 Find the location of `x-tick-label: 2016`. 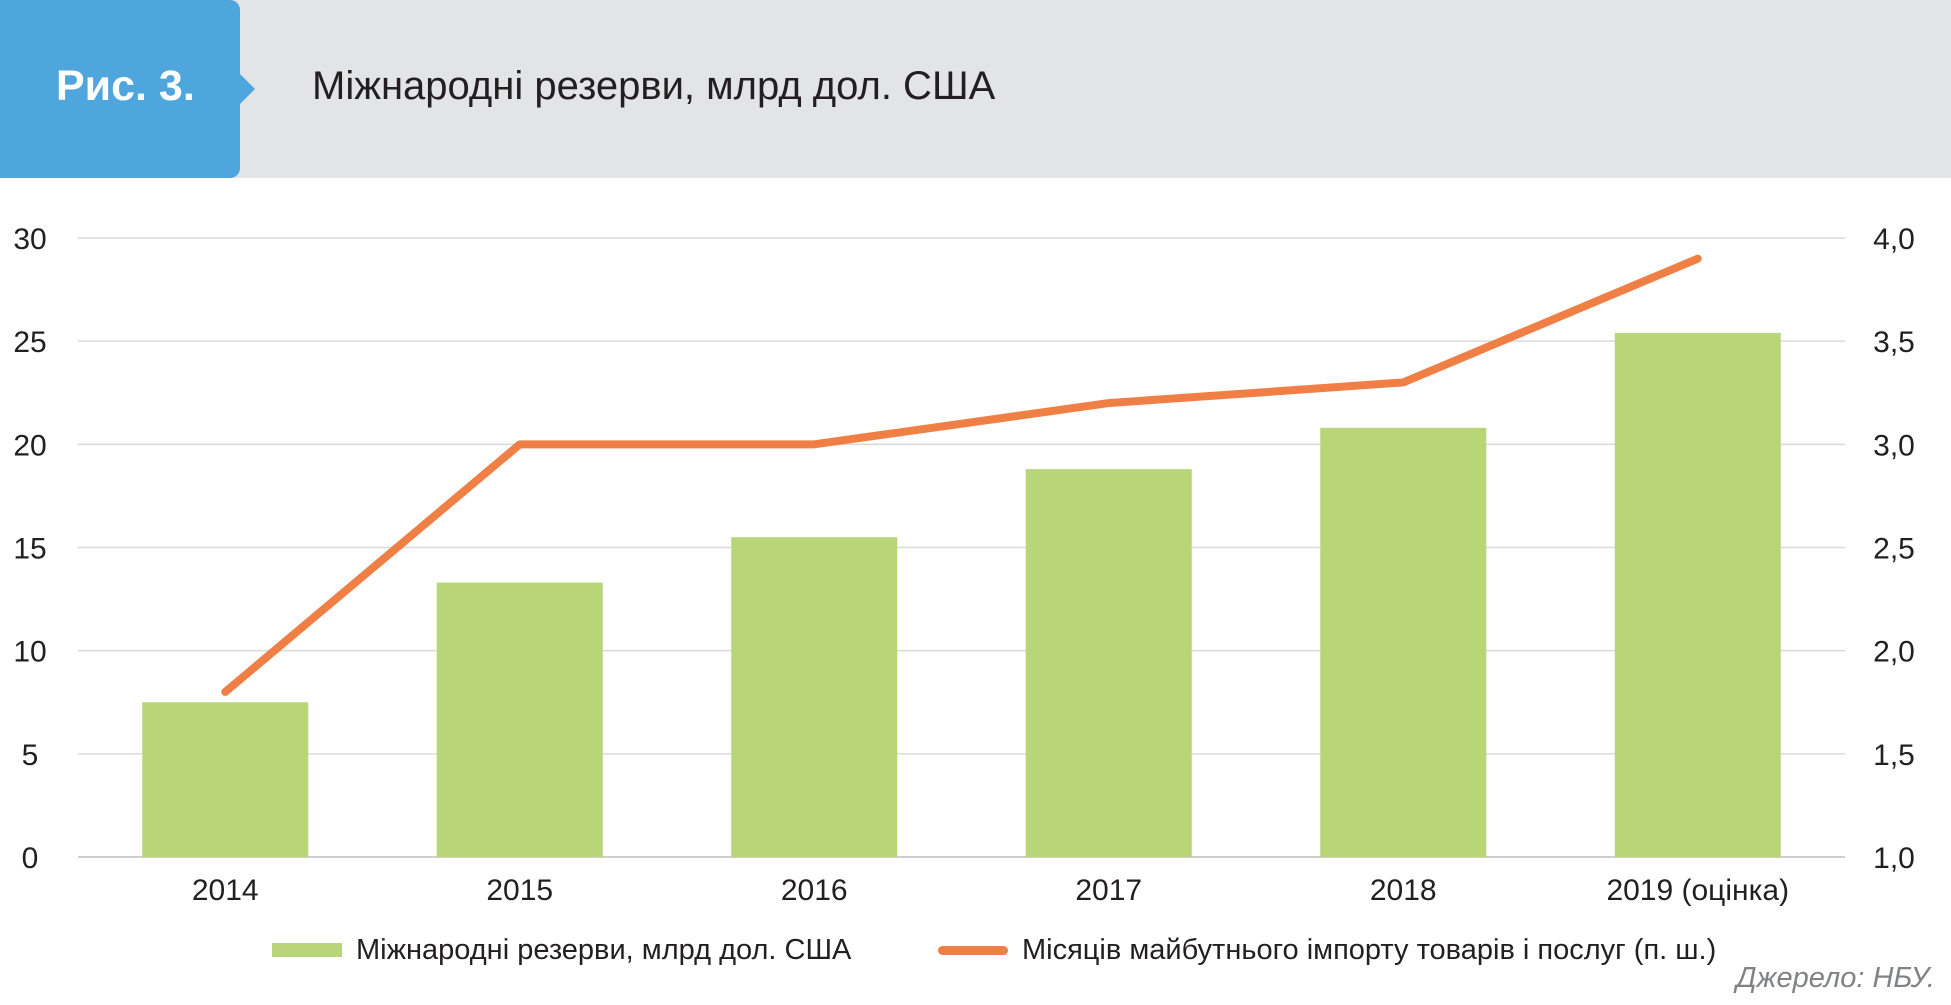

x-tick-label: 2016 is located at coordinates (814, 890).